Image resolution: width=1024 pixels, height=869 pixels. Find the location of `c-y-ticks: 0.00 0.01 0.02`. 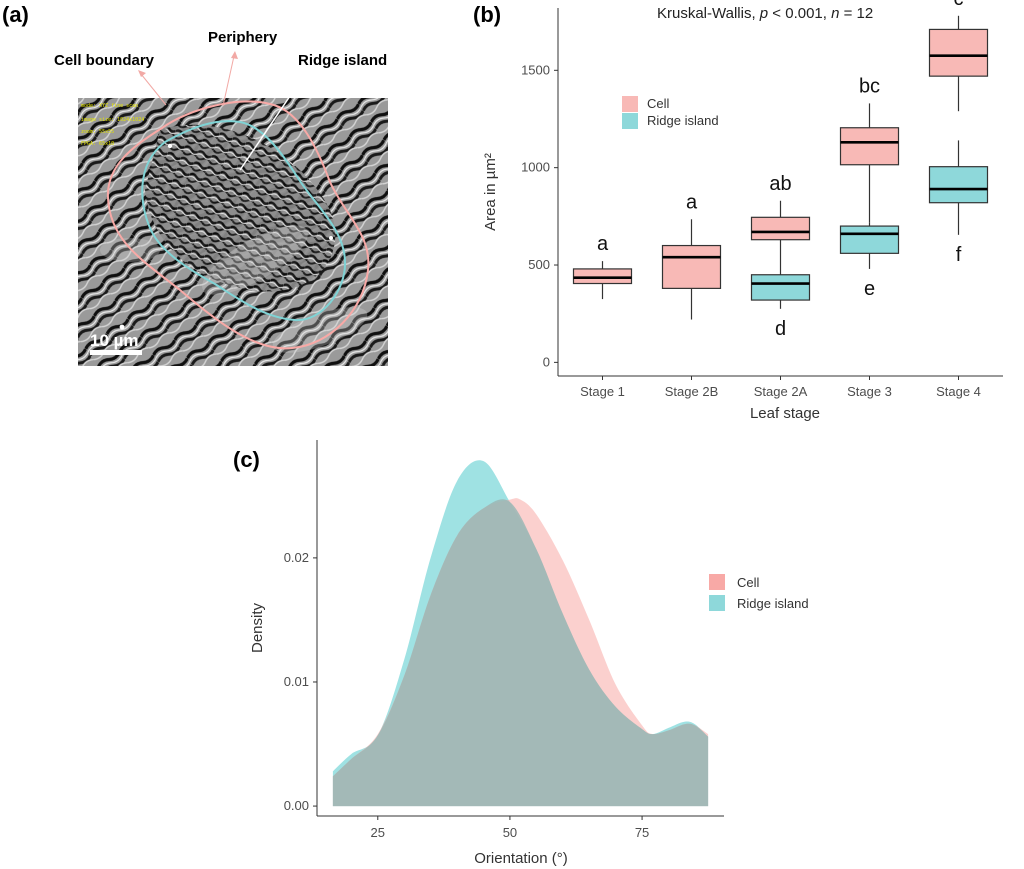

c-y-ticks: 0.00 0.01 0.02 is located at coordinates (300, 681).